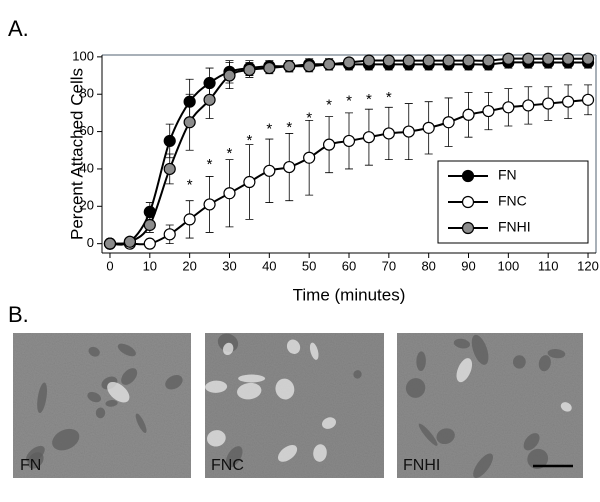 This screenshot has height=502, width=600. I want to click on x-tick-label: 40, so click(269, 265).